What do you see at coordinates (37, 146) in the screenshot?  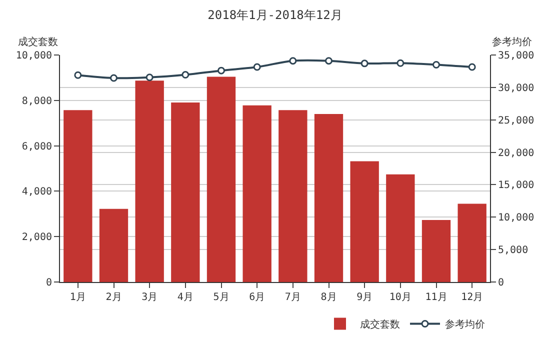 I see `y-tick-label: 6,000` at bounding box center [37, 146].